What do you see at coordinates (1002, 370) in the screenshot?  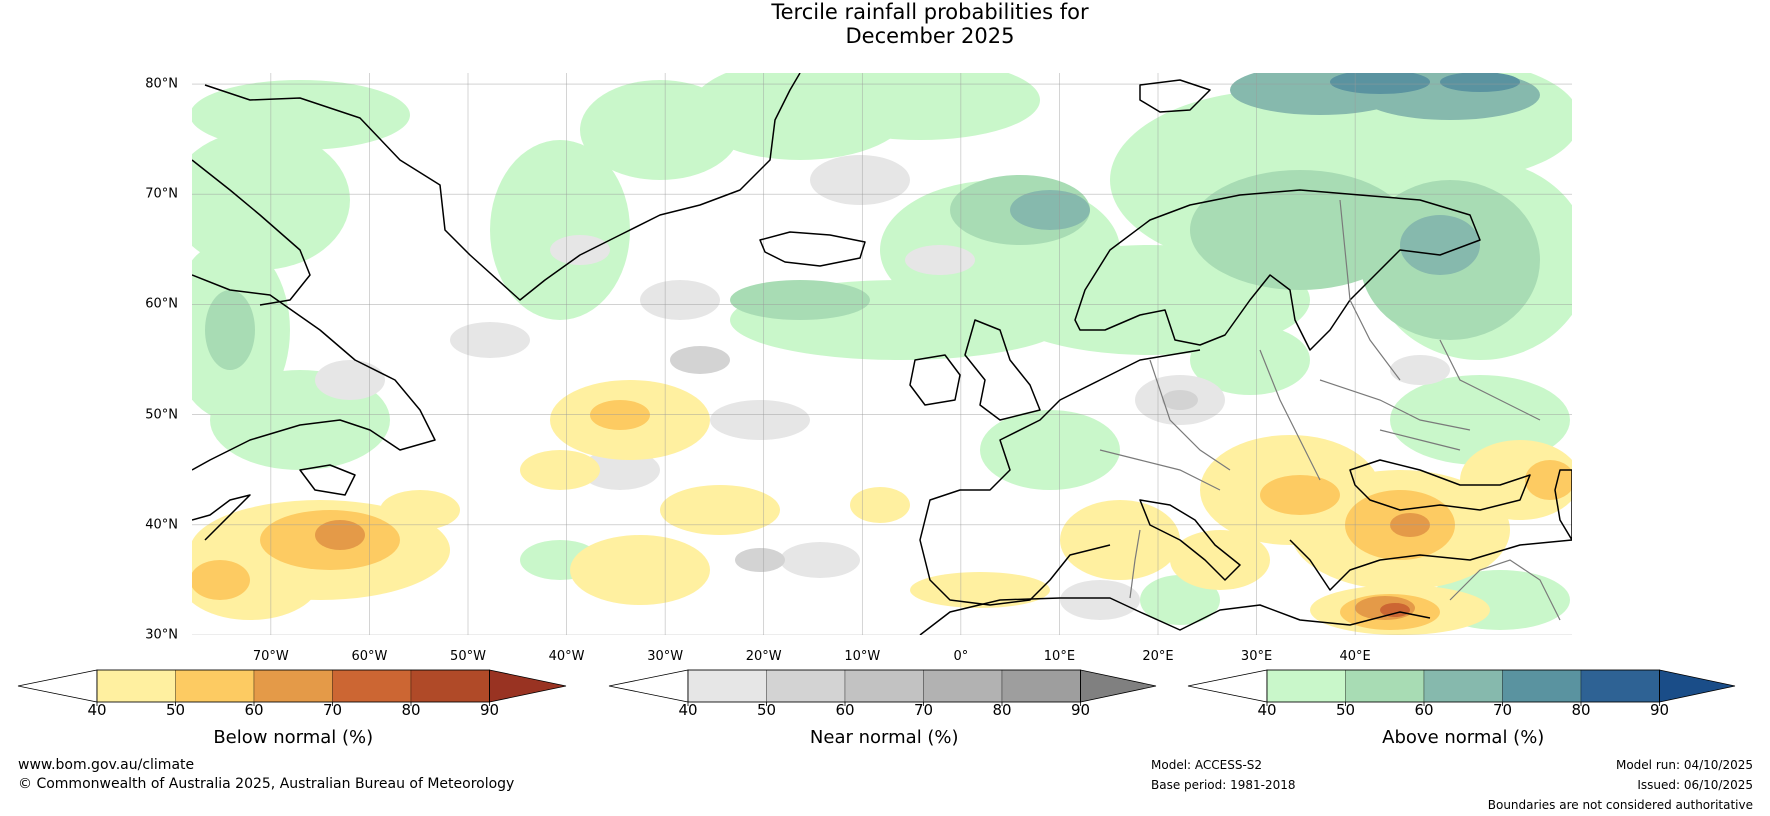 I see `coastline-britain` at bounding box center [1002, 370].